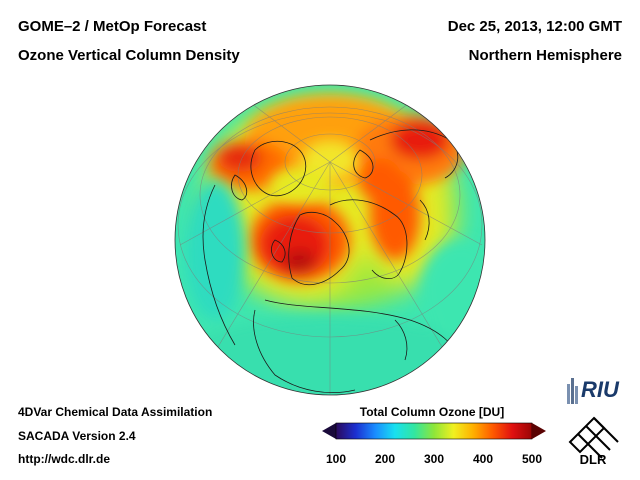 The image size is (640, 480). I want to click on colorbar-max-arrow, so click(539, 431).